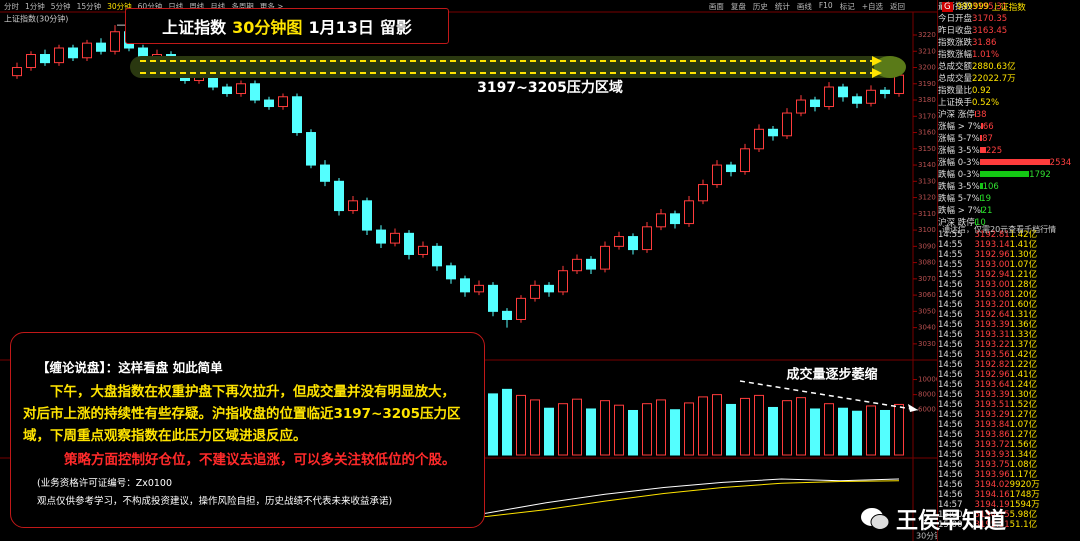 The width and height of the screenshot is (1080, 541). Describe the element at coordinates (927, 263) in the screenshot. I see `y-tick-label: 3080` at that location.